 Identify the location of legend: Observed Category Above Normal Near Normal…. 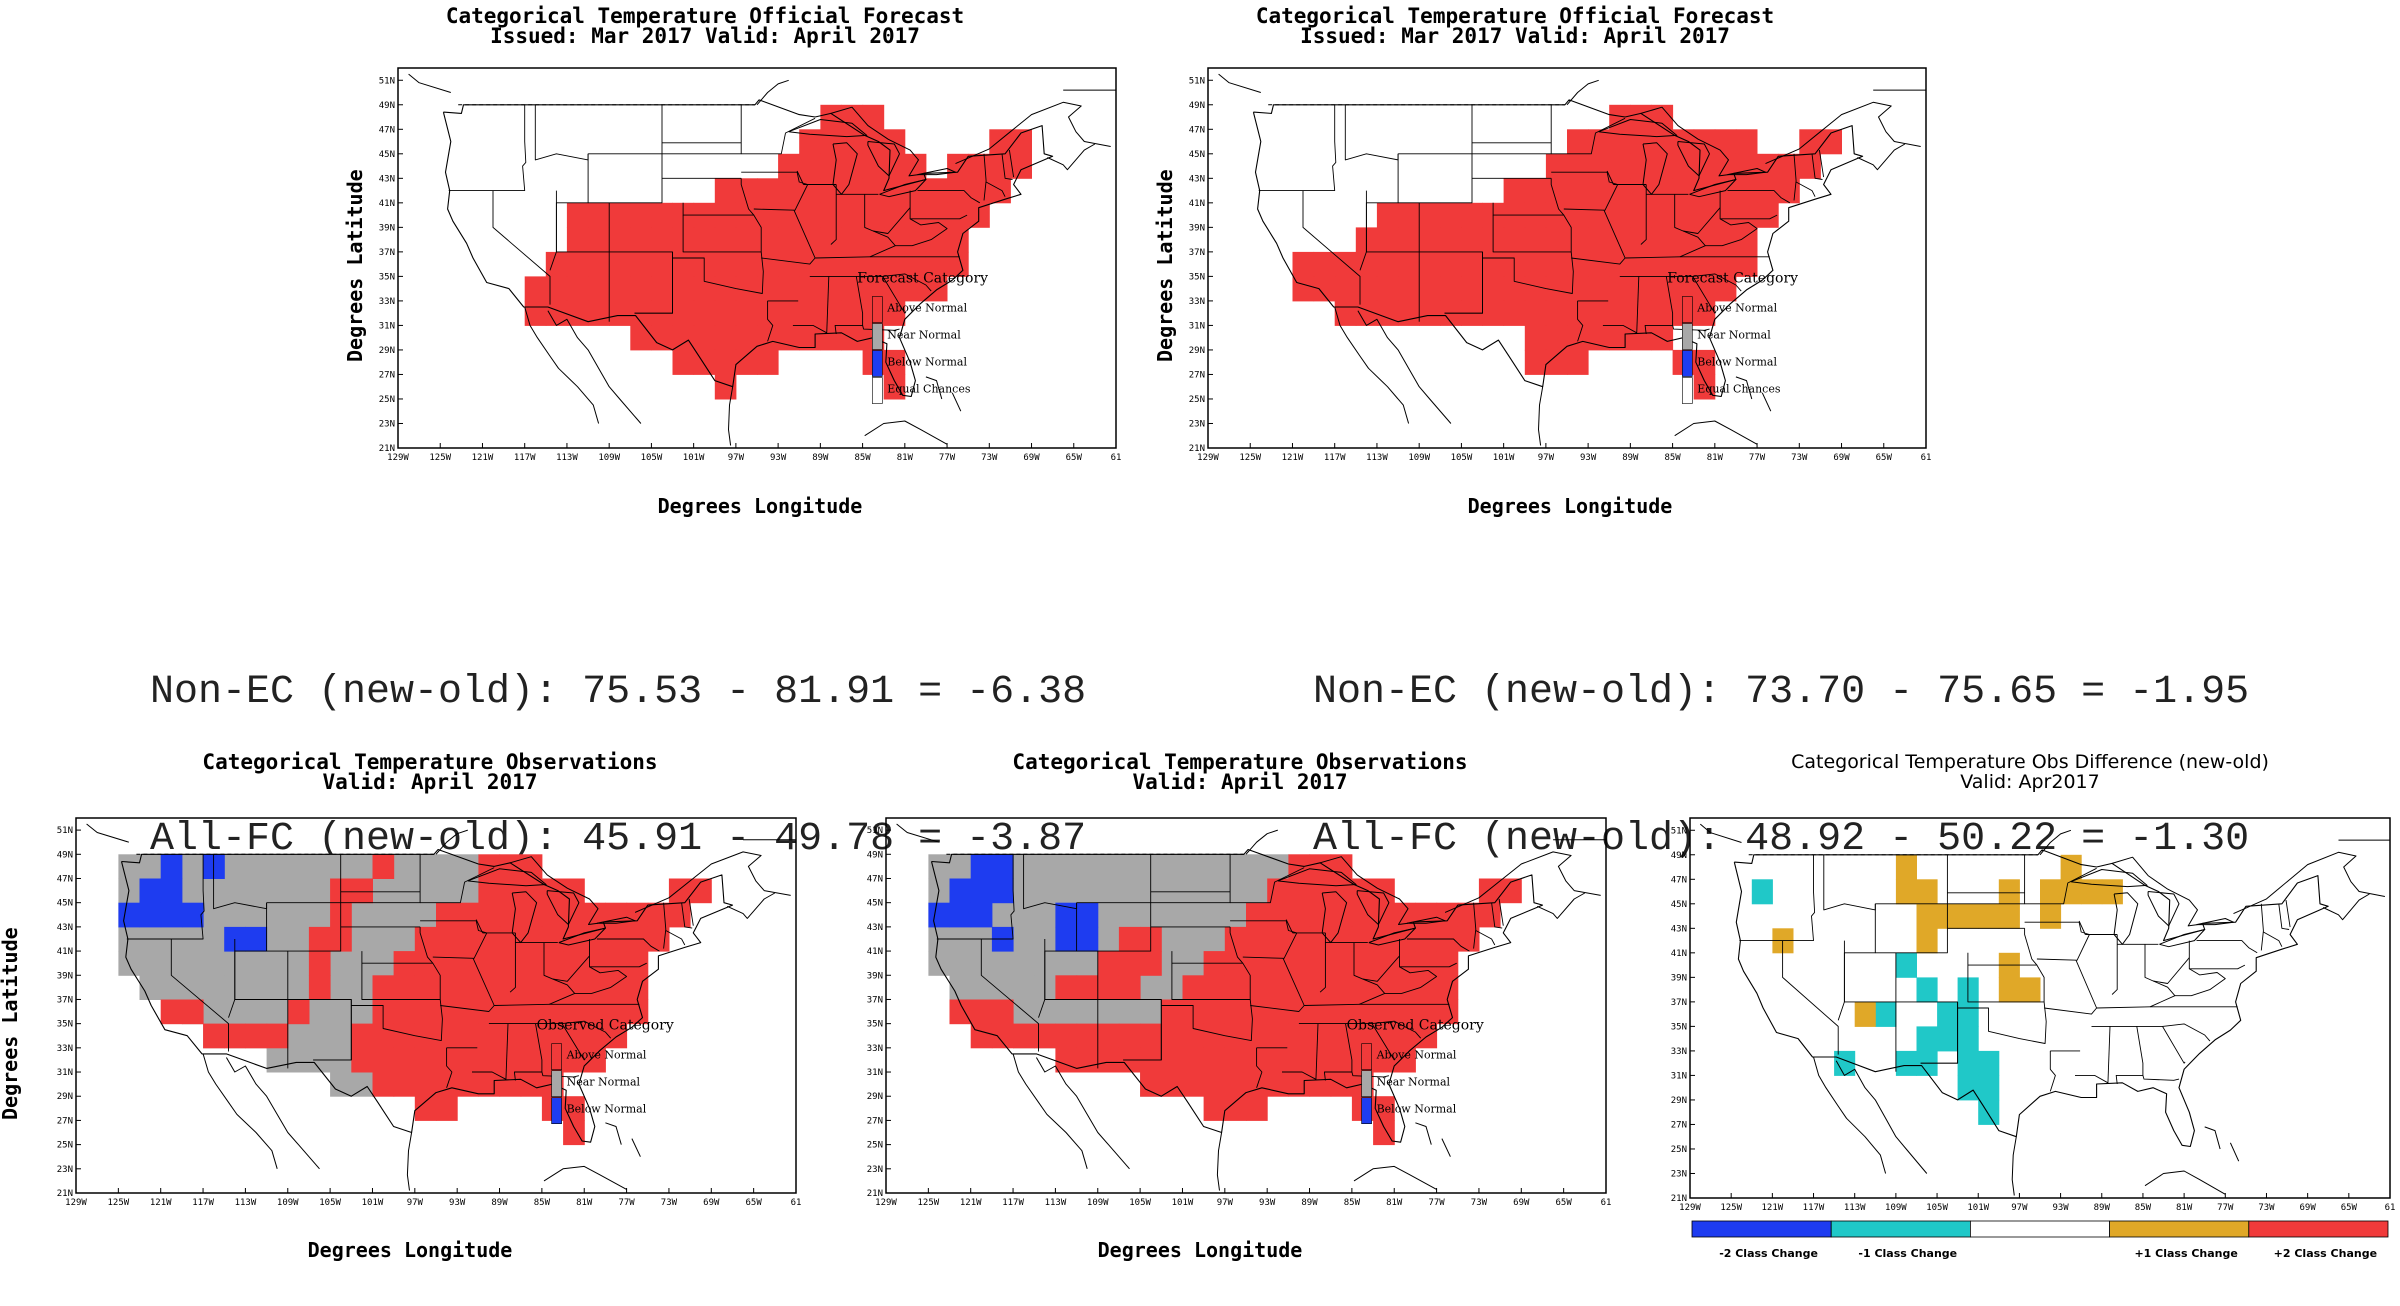
(605, 1071).